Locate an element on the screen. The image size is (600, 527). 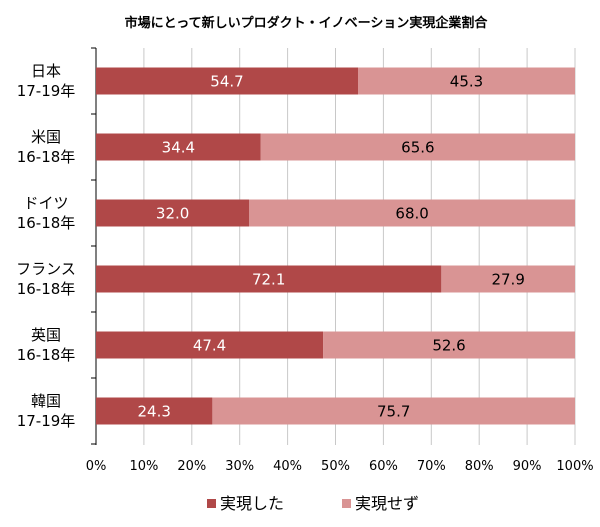
x-tick-label: 40% is located at coordinates (287, 466).